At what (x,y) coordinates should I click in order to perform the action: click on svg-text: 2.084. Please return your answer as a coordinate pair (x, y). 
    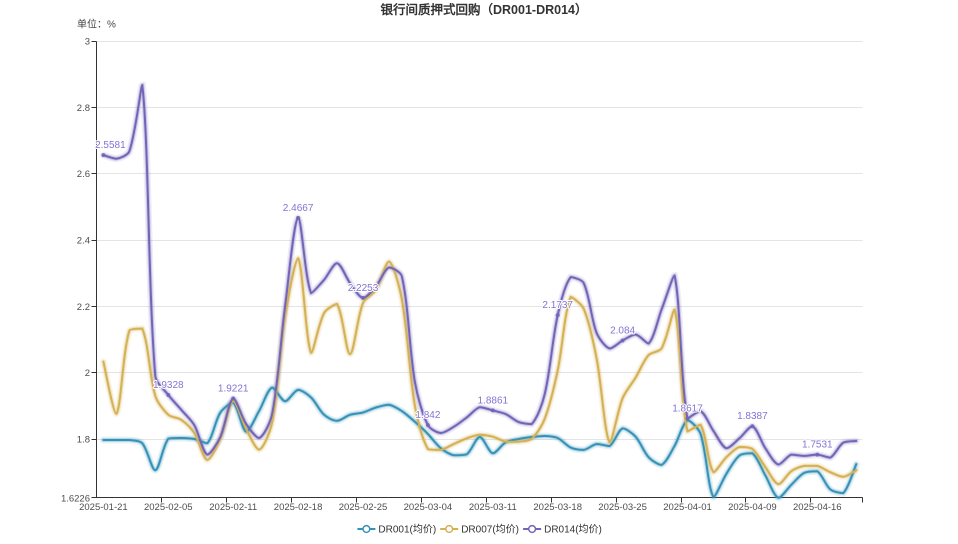
    Looking at the image, I should click on (622, 331).